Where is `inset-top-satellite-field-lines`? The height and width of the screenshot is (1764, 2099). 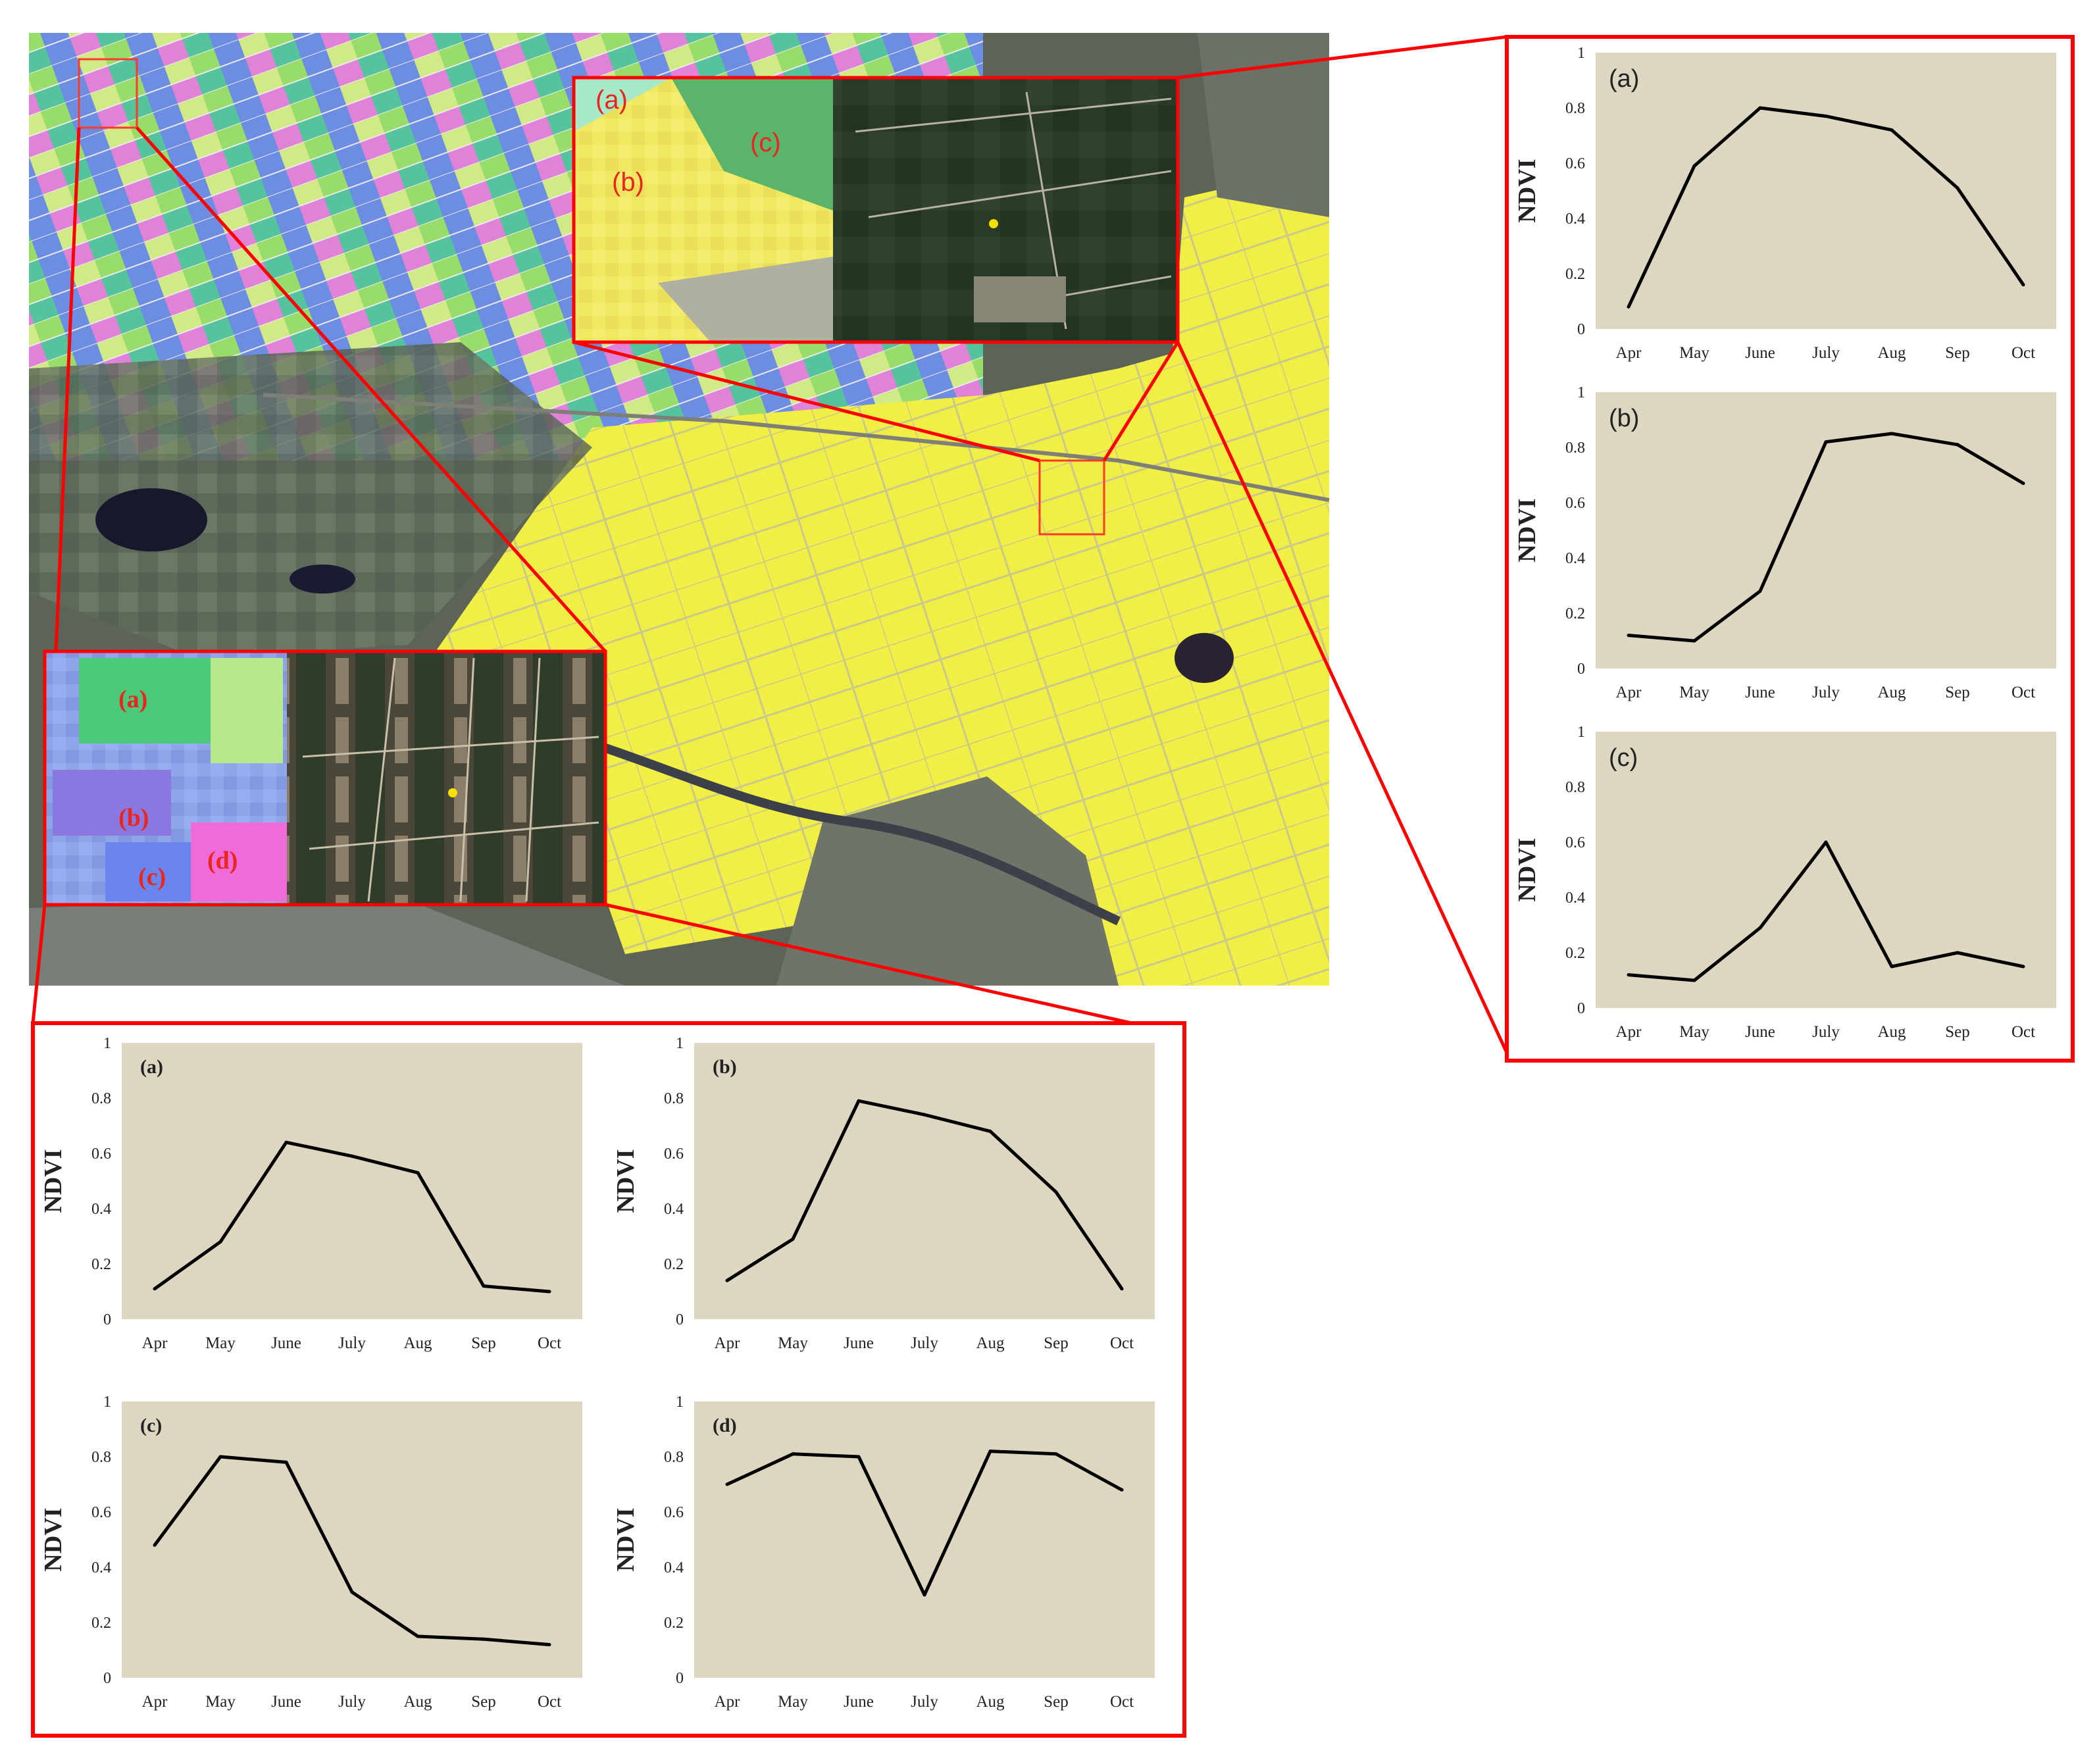
inset-top-satellite-field-lines is located at coordinates (1013, 210).